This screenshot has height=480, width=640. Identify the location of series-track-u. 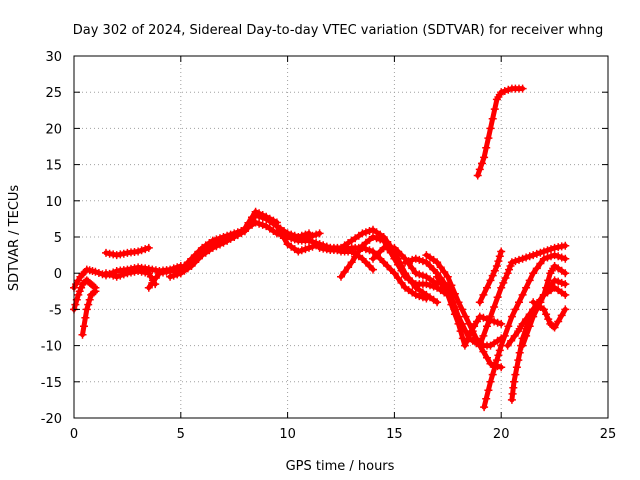
(544, 306).